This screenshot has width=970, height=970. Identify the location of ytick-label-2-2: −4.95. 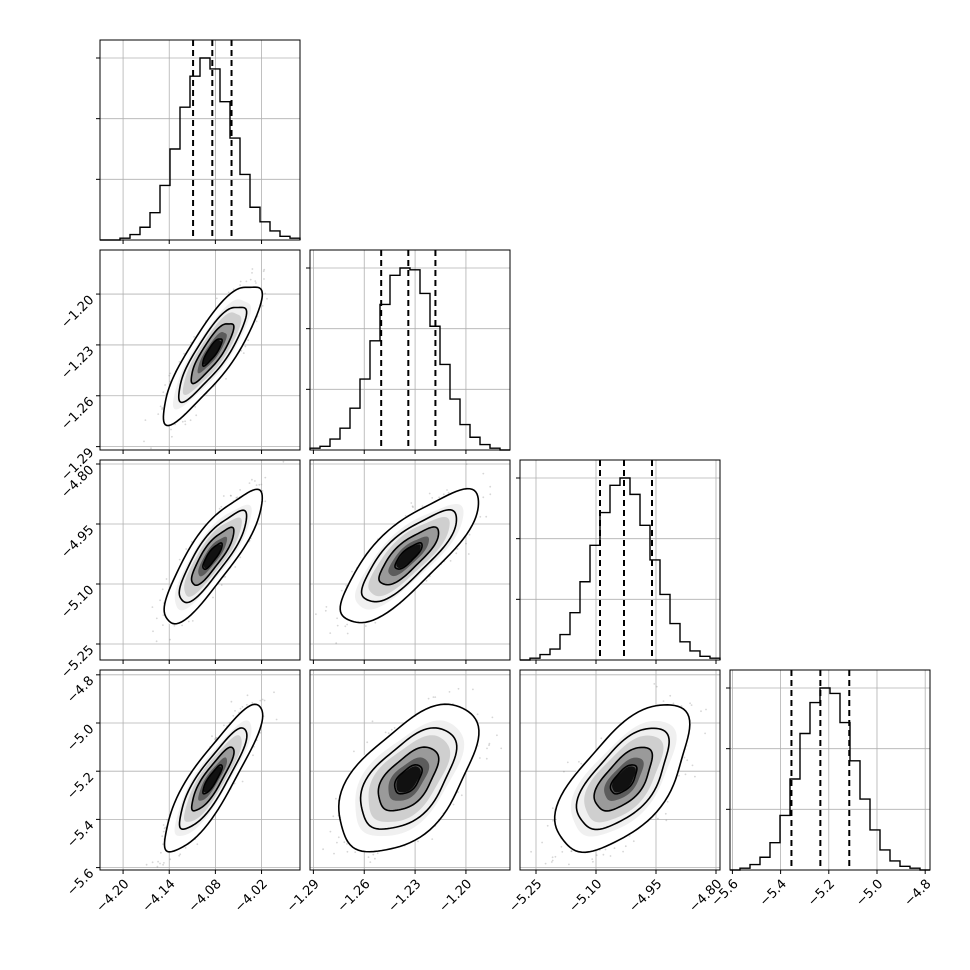
(78, 542).